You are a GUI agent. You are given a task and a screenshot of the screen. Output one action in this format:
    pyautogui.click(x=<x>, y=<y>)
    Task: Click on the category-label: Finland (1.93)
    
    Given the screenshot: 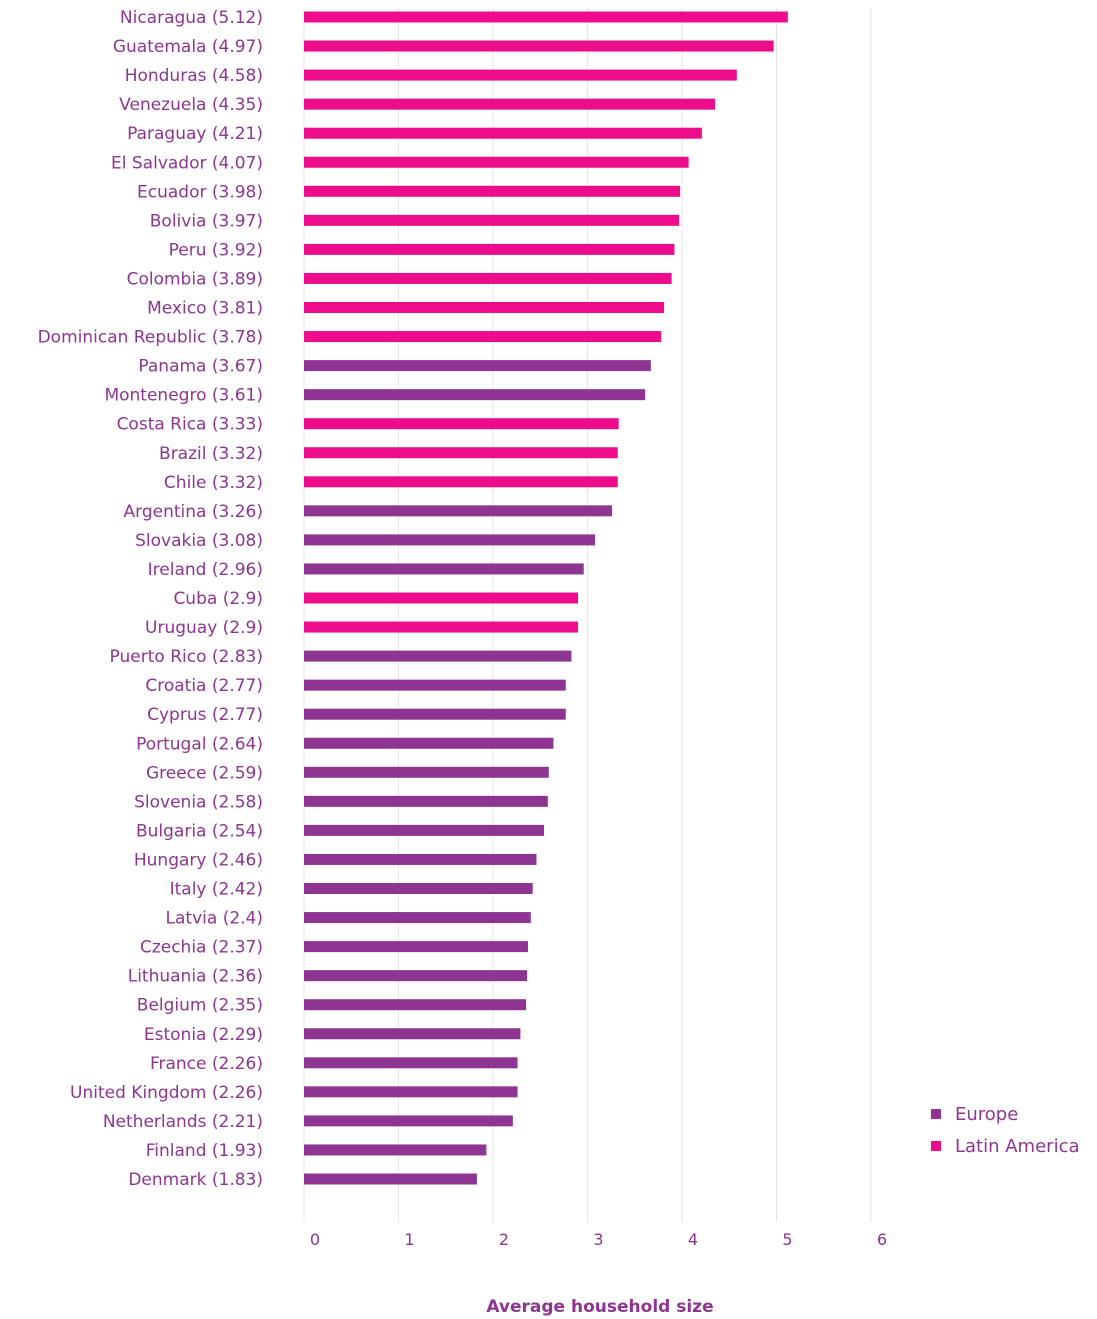 What is the action you would take?
    pyautogui.click(x=204, y=1151)
    